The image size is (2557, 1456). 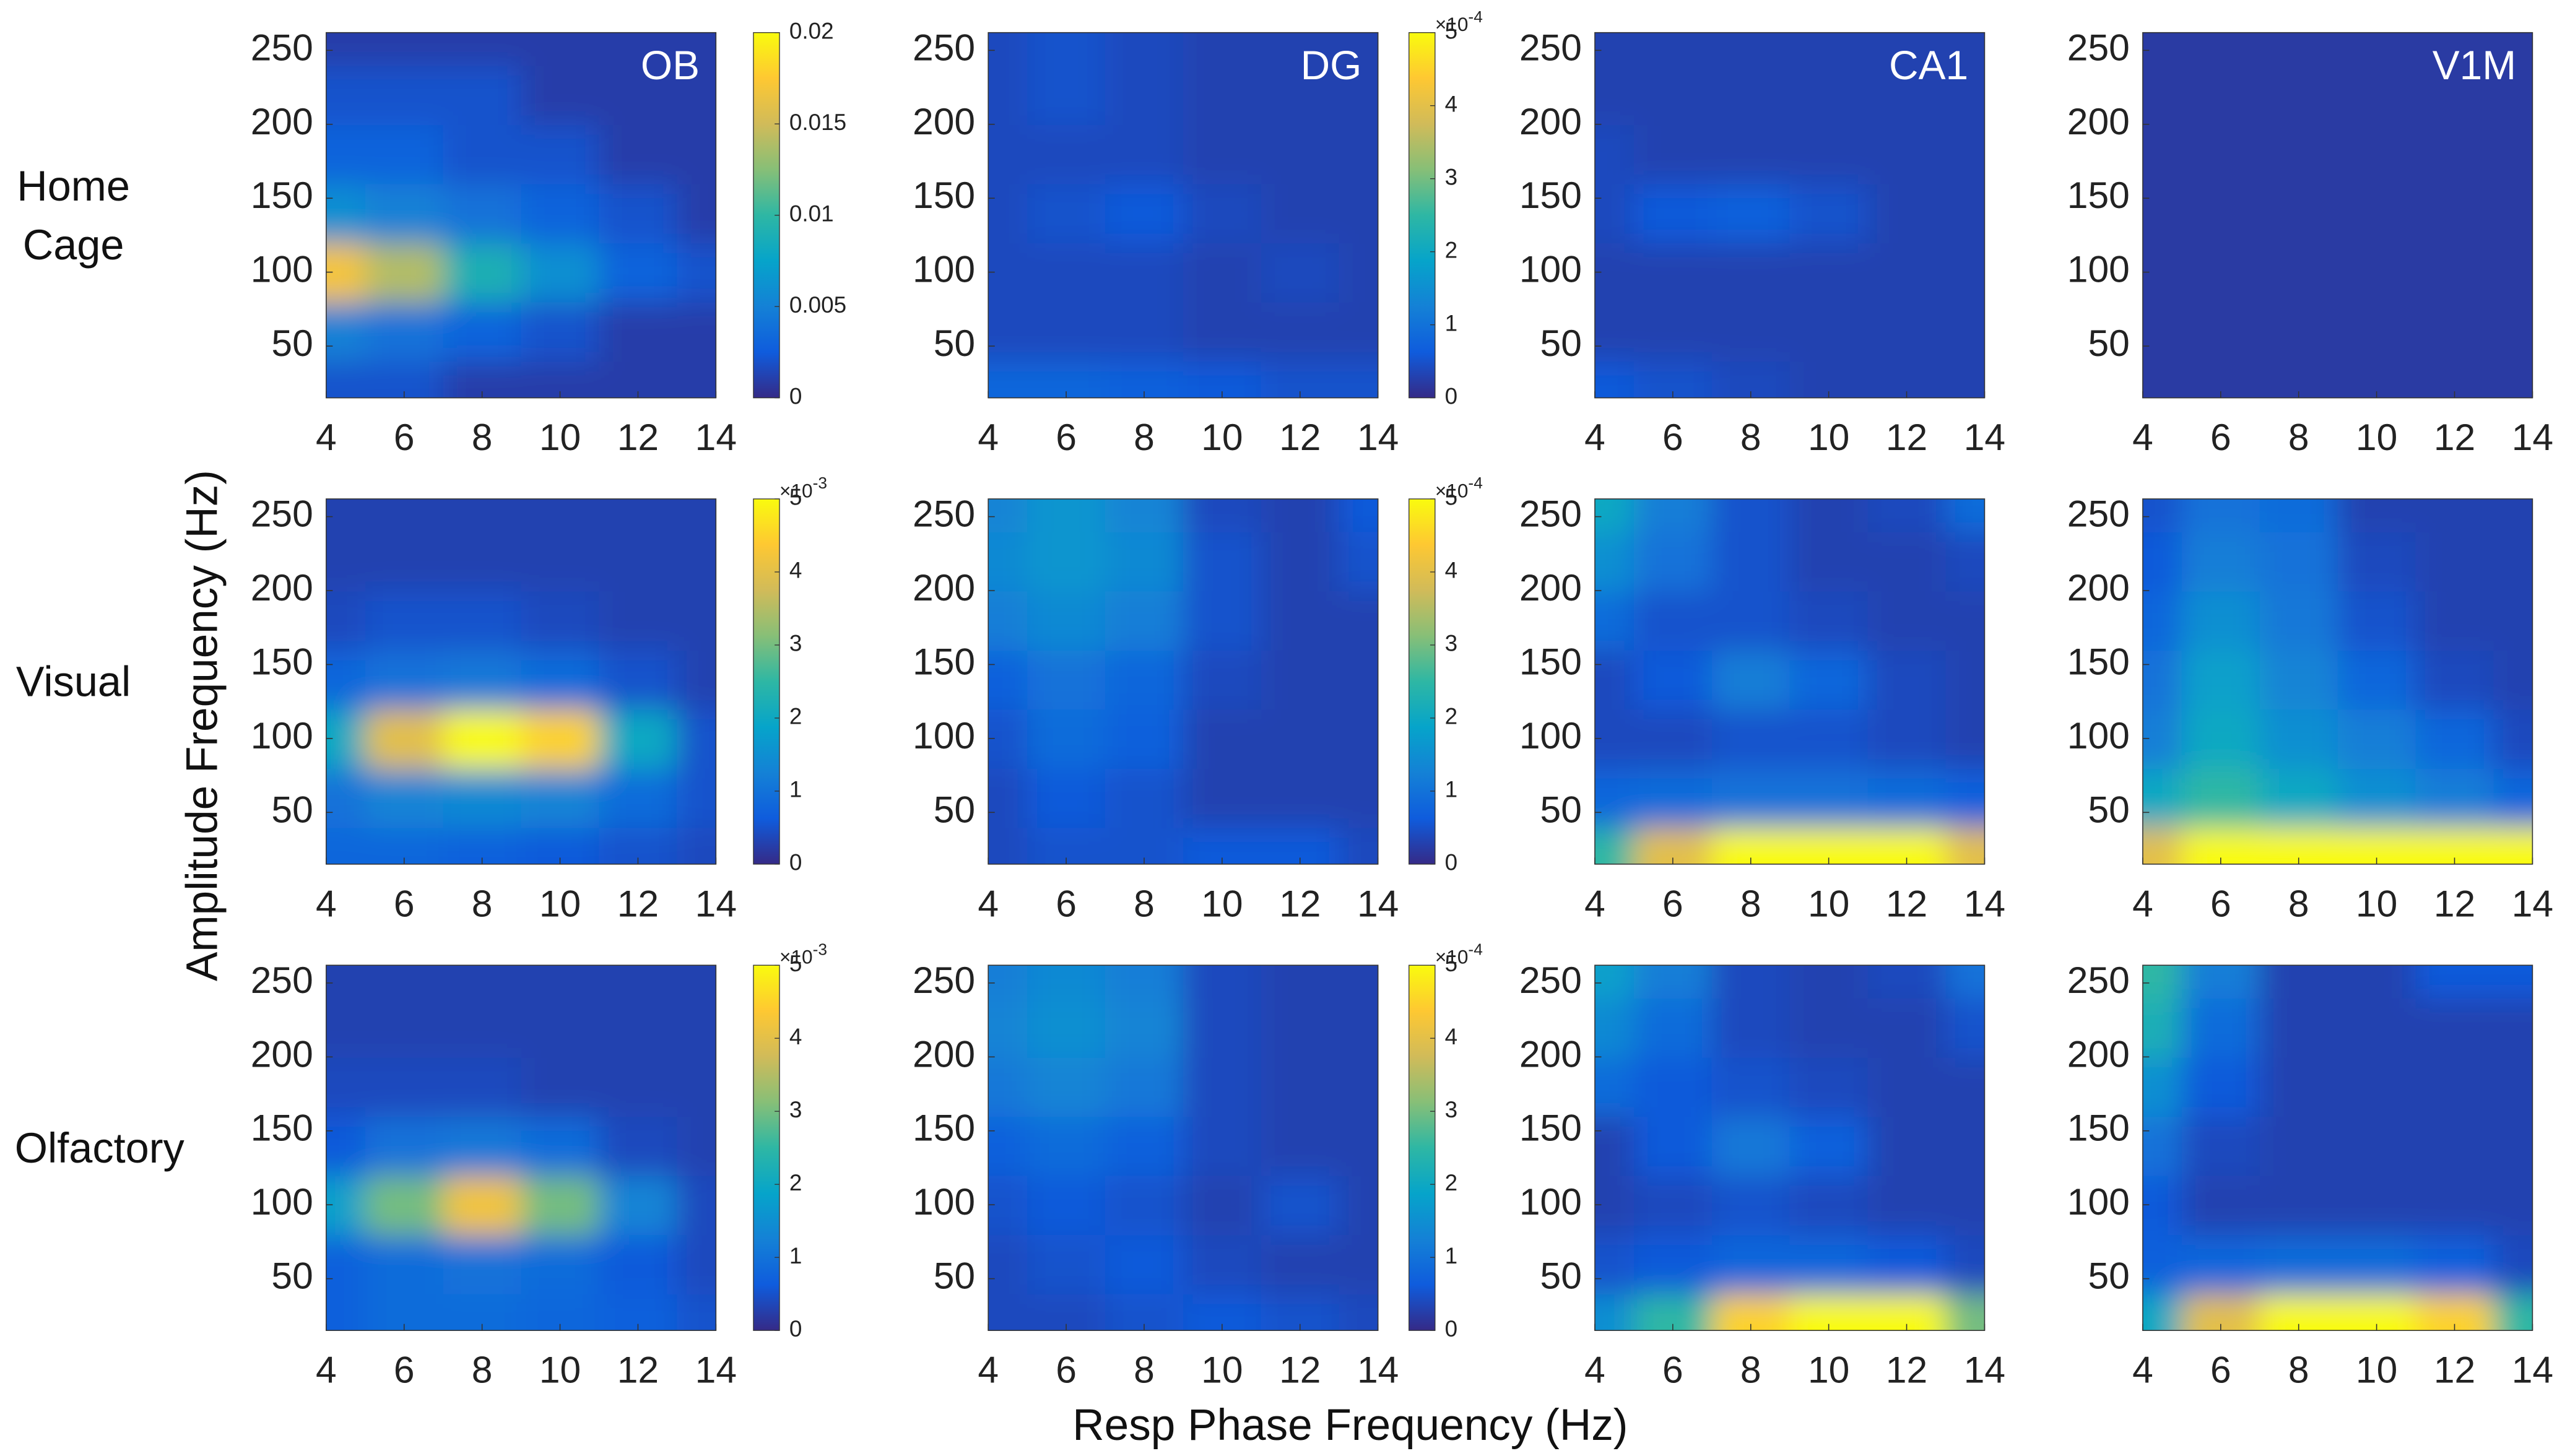 I want to click on colorbar-exponent: ×10⁻⁴, so click(x=1459, y=488).